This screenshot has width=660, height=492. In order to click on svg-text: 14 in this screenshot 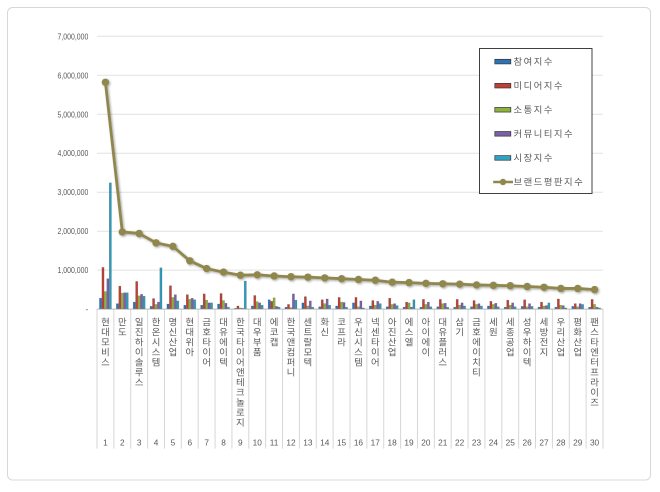, I will do `click(325, 442)`.